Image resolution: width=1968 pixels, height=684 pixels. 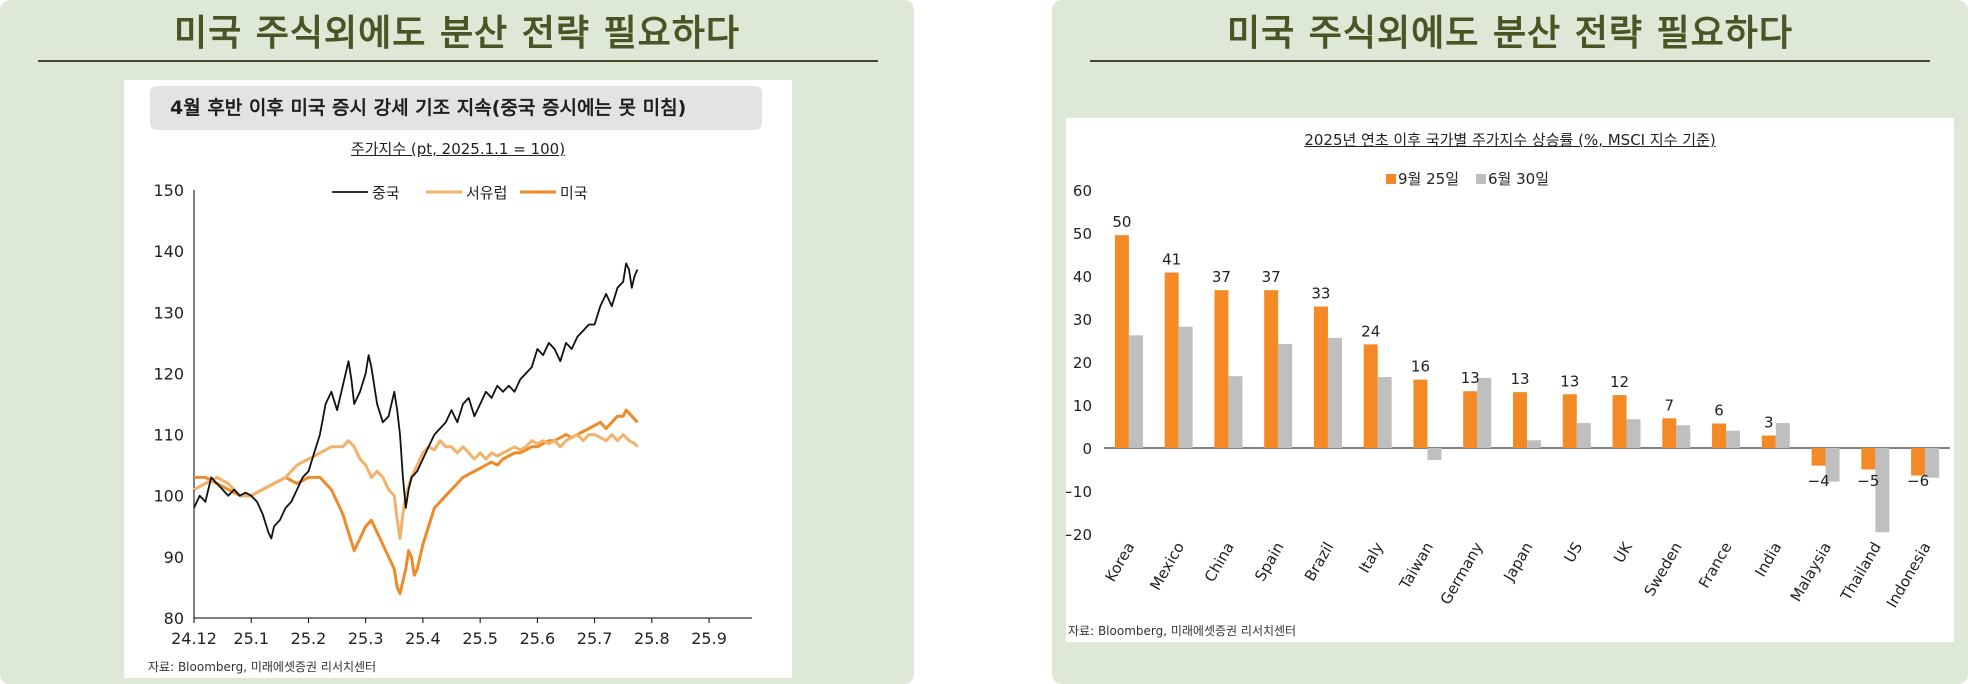 I want to click on data-label: 41, so click(x=1171, y=260).